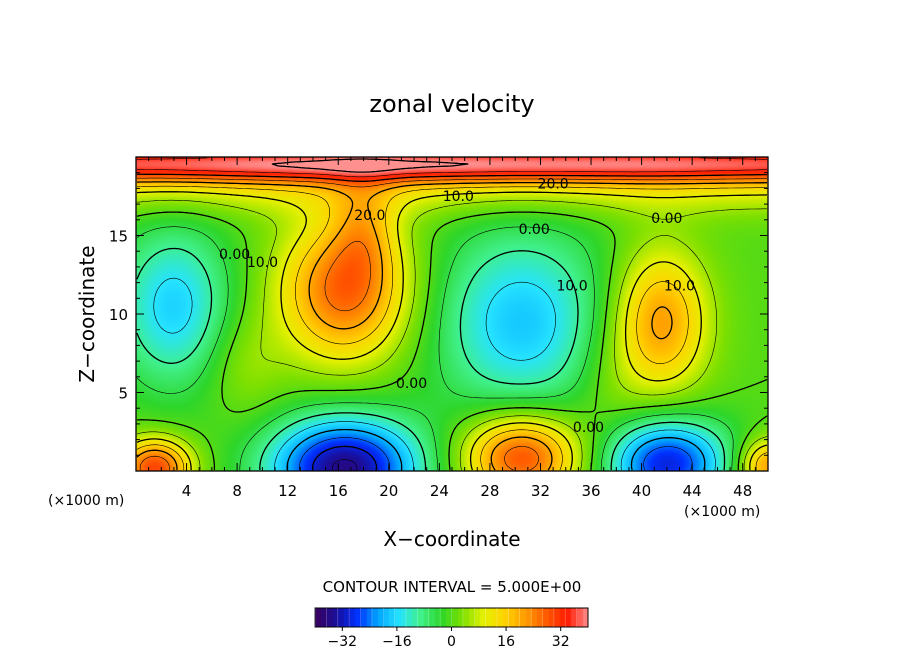  I want to click on x-tick-label: 36, so click(590, 491).